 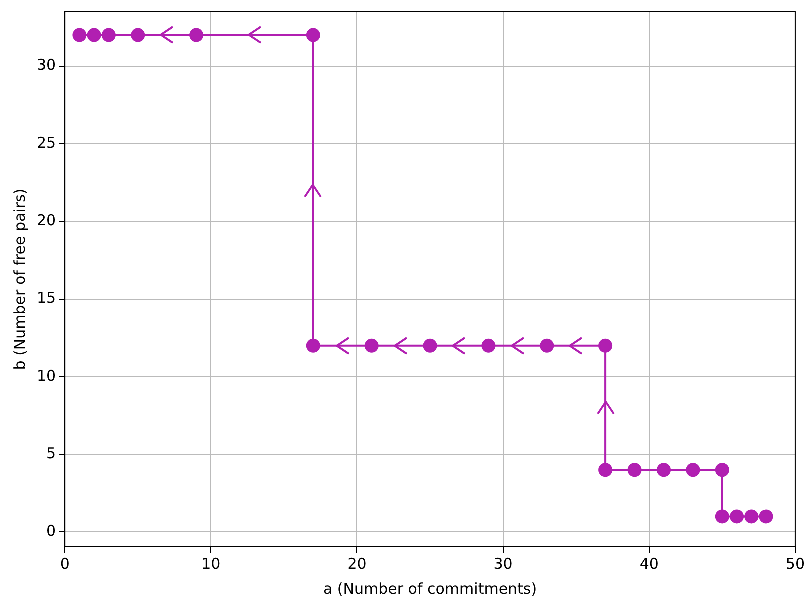 I want to click on y-tick-label: 30, so click(x=46, y=65).